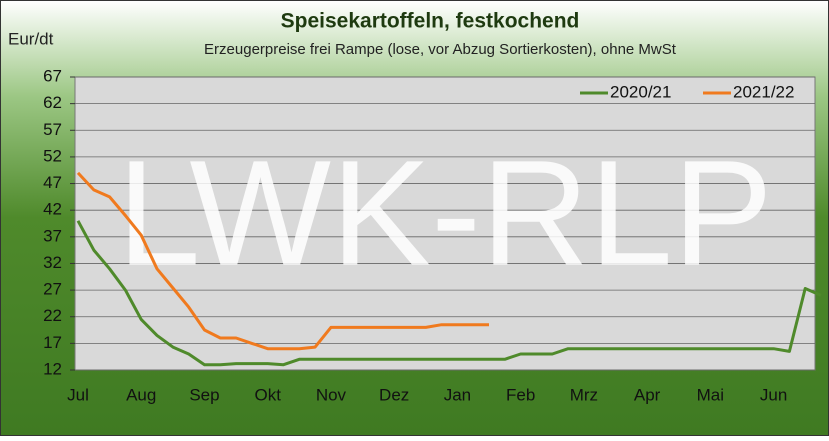  What do you see at coordinates (331, 394) in the screenshot?
I see `x-tick-label: Nov` at bounding box center [331, 394].